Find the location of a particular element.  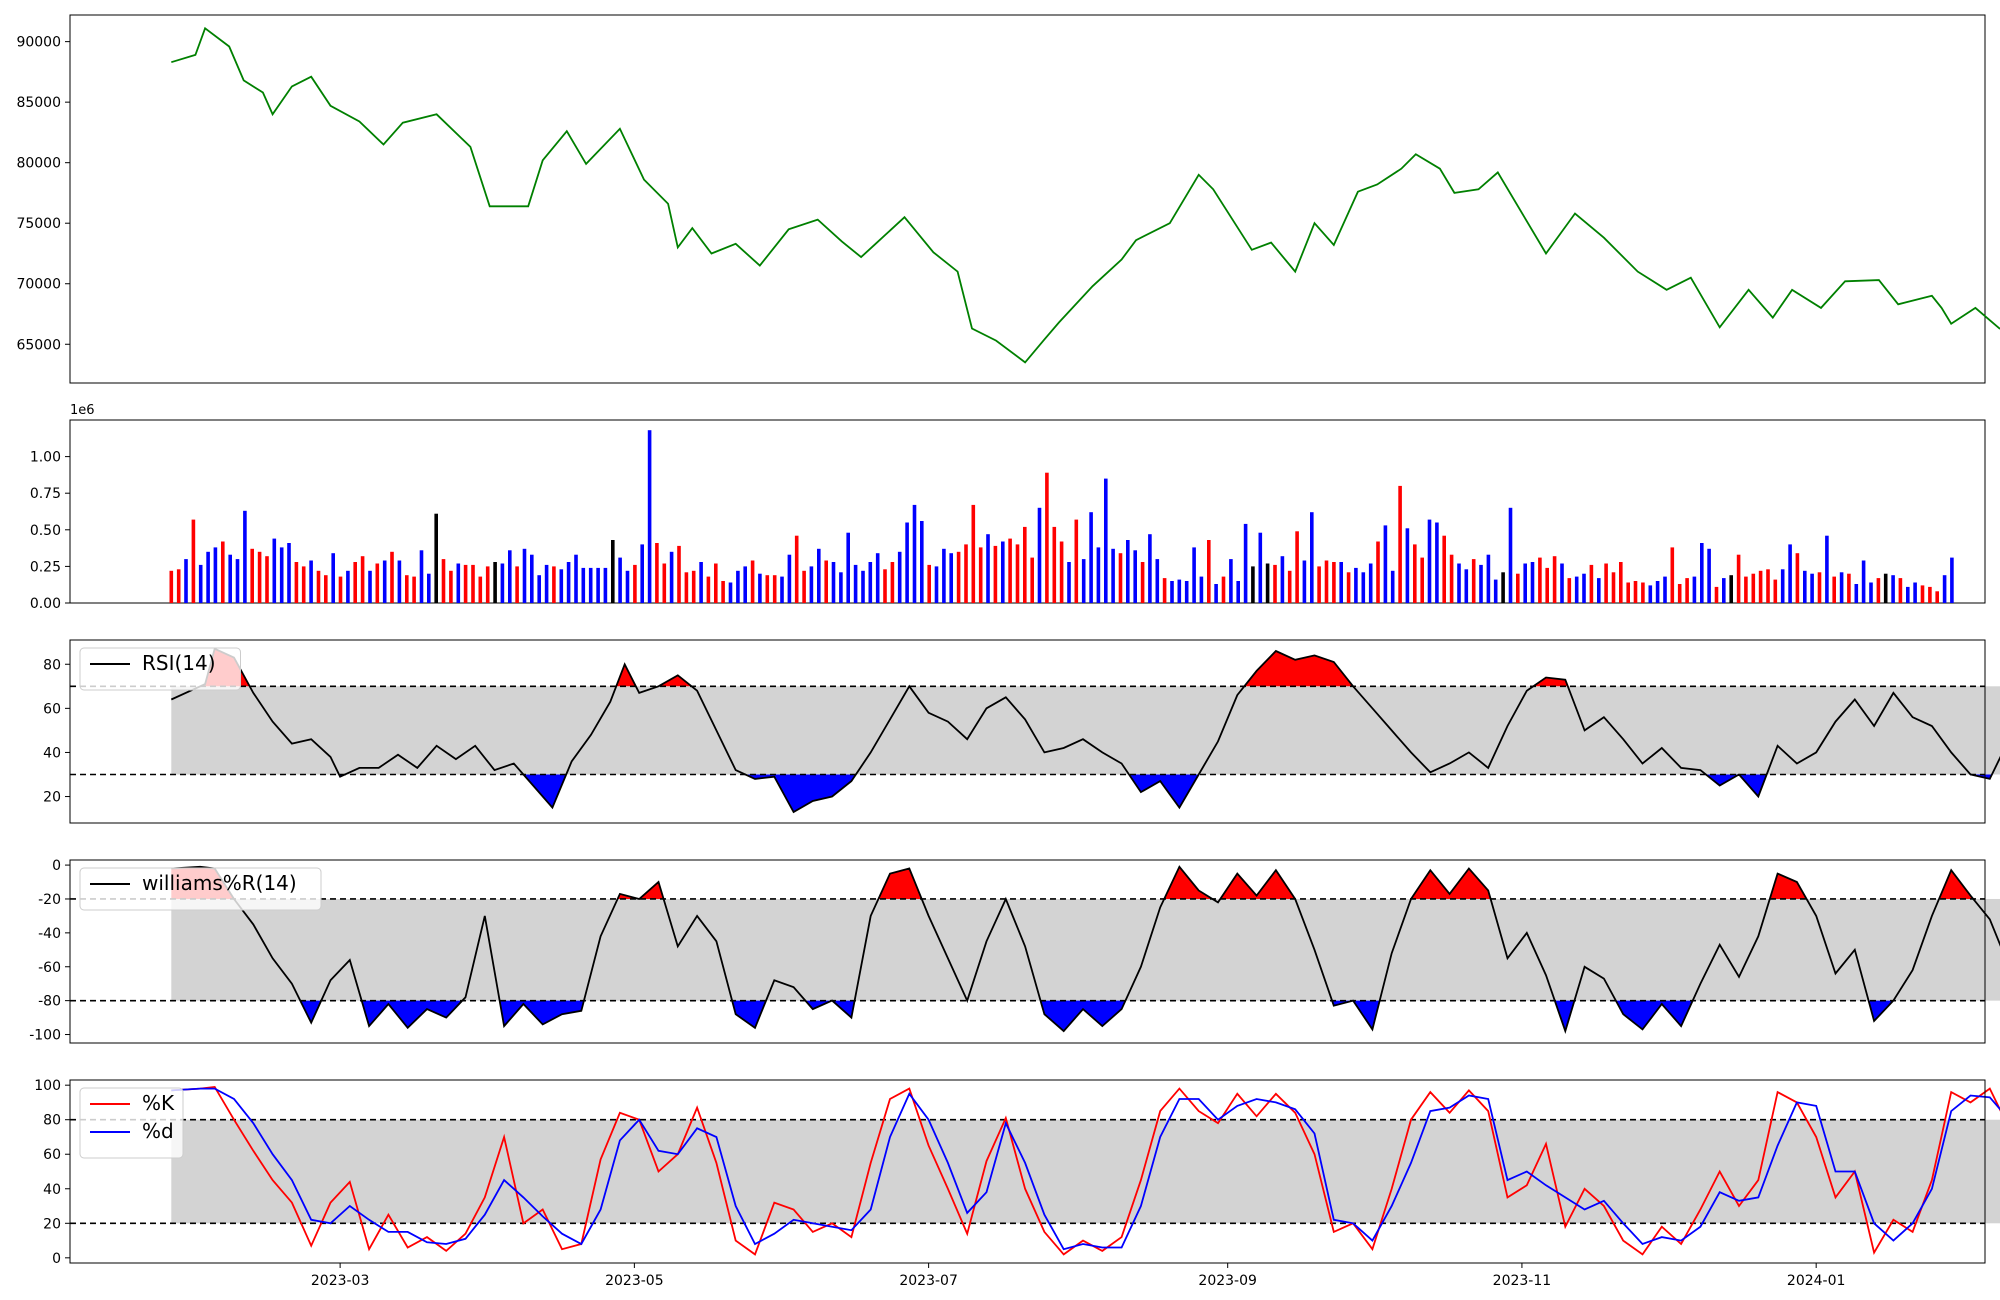

legend-label: %K is located at coordinates (158, 1103).